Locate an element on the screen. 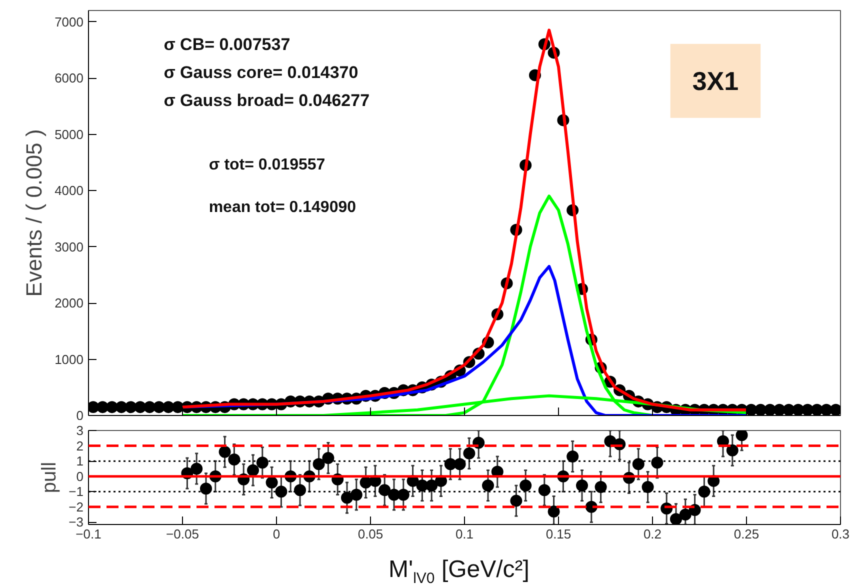  x-axis-title: M'$_{lV0}$ [GeV/c²] is located at coordinates (459, 571).